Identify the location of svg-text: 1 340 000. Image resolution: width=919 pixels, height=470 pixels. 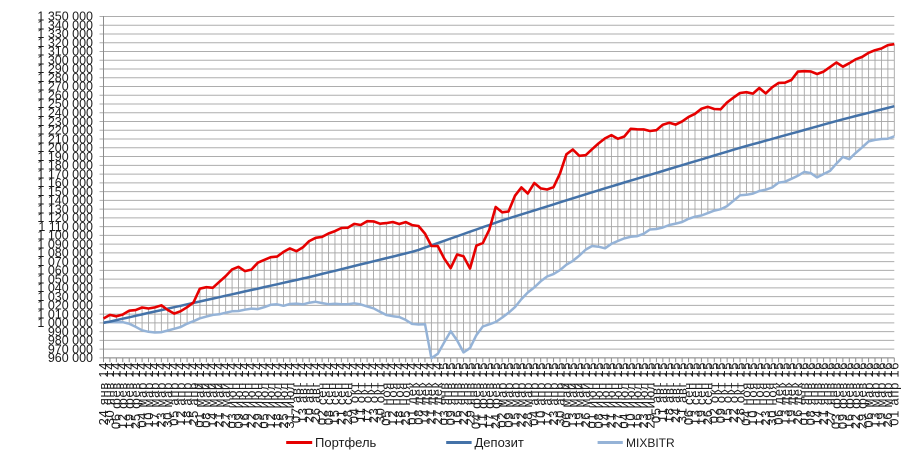
(65, 25).